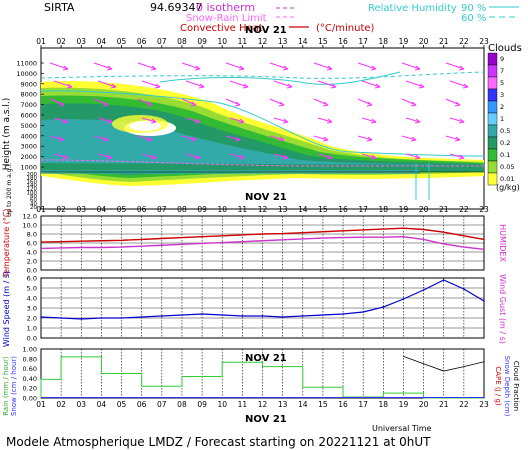 The image size is (528, 450). What do you see at coordinates (14, 386) in the screenshot?
I see `snow-ylabel: Snow (cm / hour)` at bounding box center [14, 386].